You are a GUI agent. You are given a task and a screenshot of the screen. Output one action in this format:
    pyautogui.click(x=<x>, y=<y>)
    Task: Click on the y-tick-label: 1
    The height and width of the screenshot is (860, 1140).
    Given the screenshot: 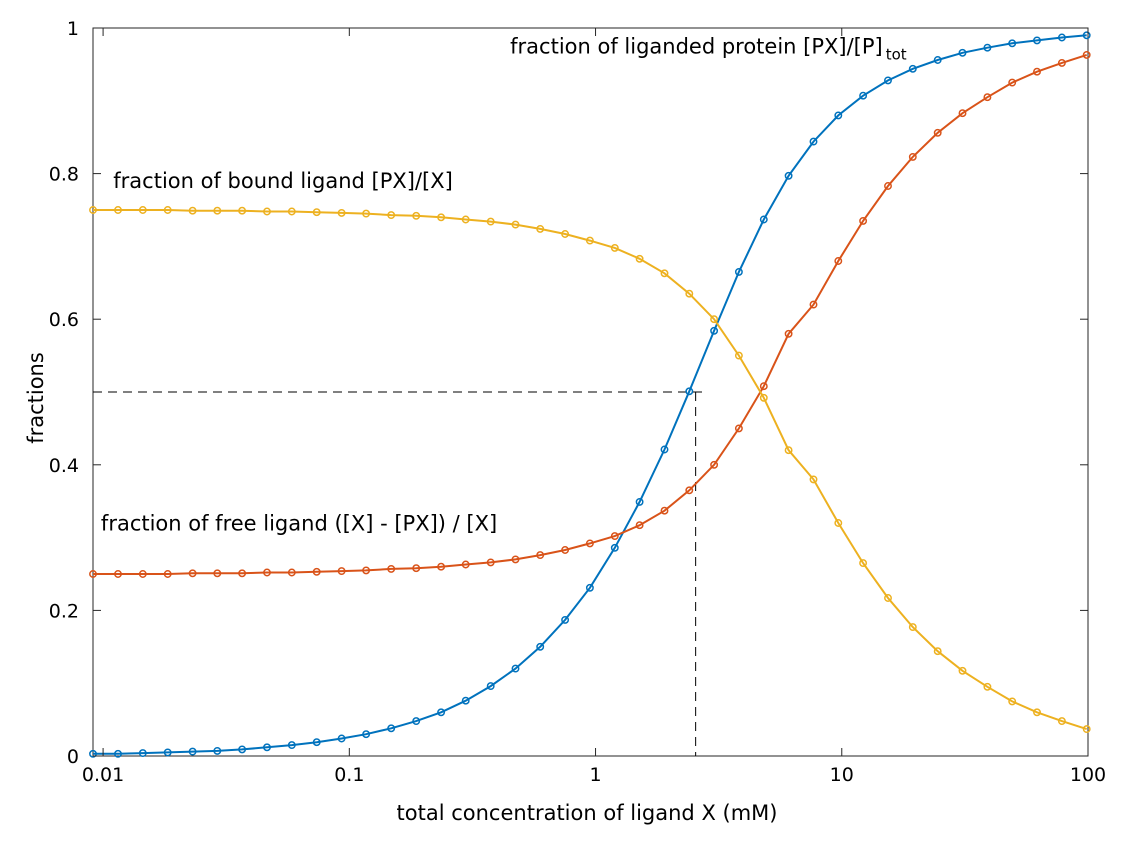 What is the action you would take?
    pyautogui.click(x=73, y=29)
    